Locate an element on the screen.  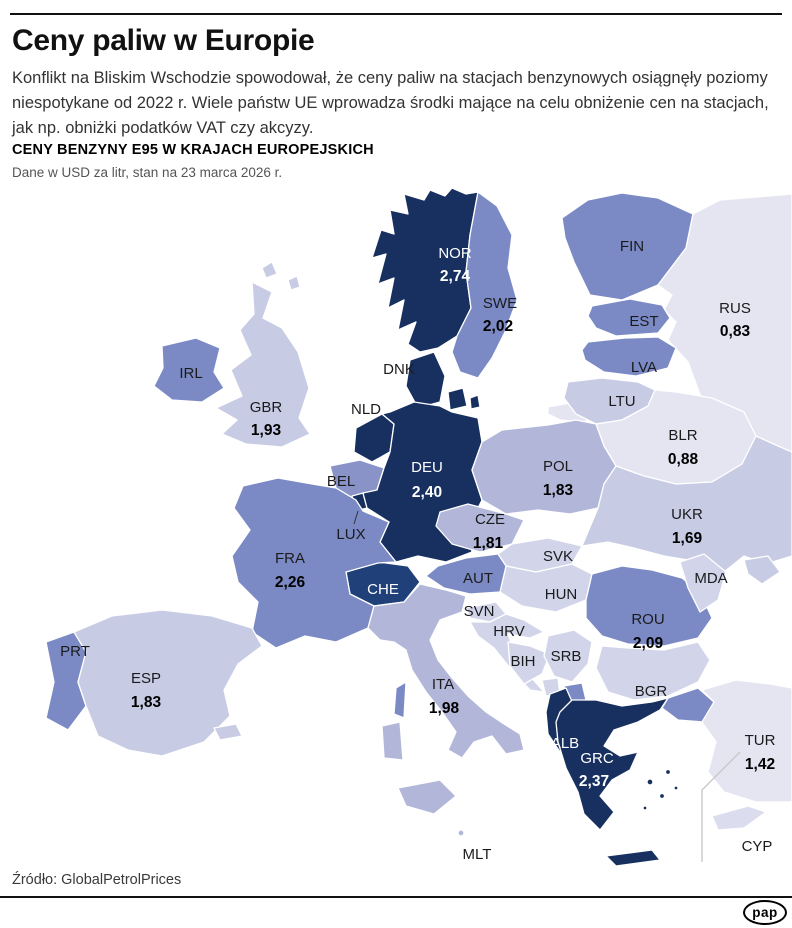
country-value-BLR: 0,88 is located at coordinates (683, 459).